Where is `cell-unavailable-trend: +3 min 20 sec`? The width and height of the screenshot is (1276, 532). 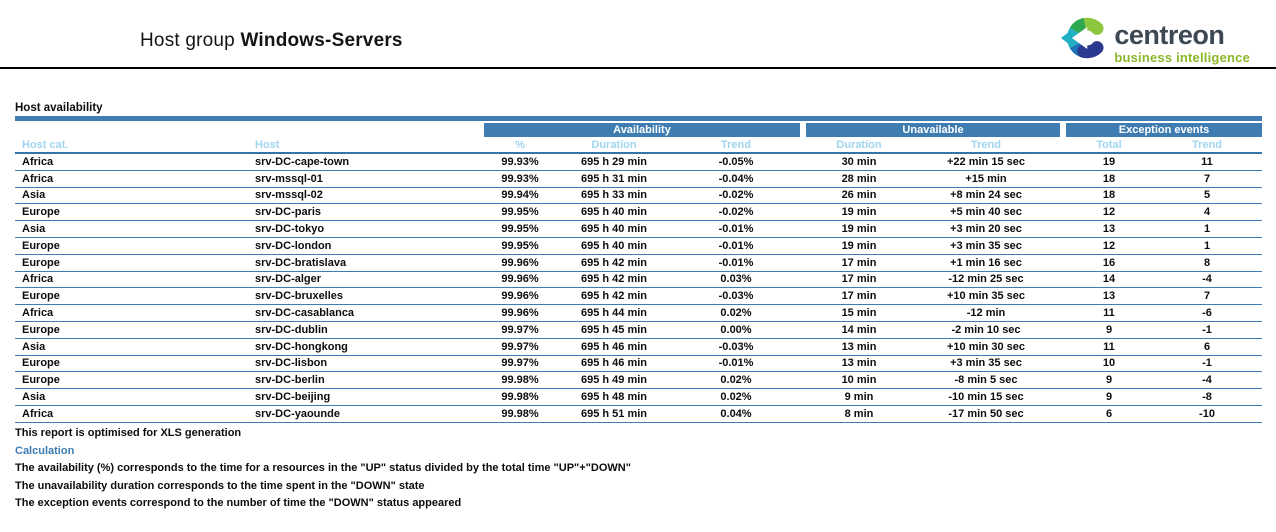
cell-unavailable-trend: +3 min 20 sec is located at coordinates (986, 229).